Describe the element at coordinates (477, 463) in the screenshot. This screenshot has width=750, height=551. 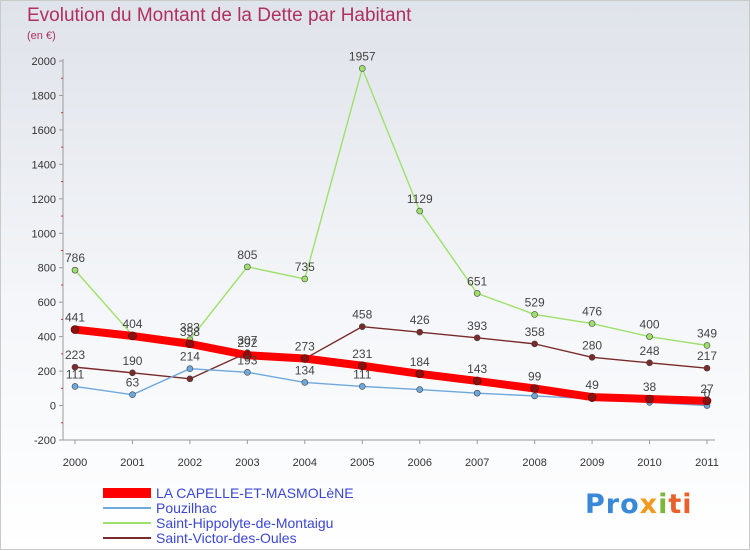
I see `x-tick-label: 2007` at that location.